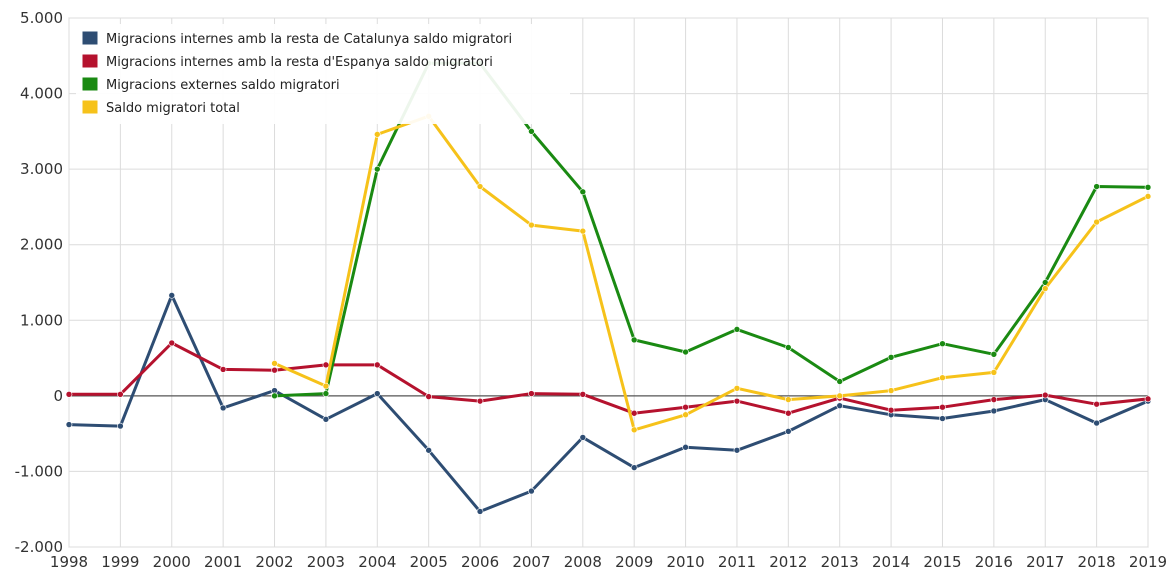  I want to click on y-tick-label: 0, so click(58, 396).